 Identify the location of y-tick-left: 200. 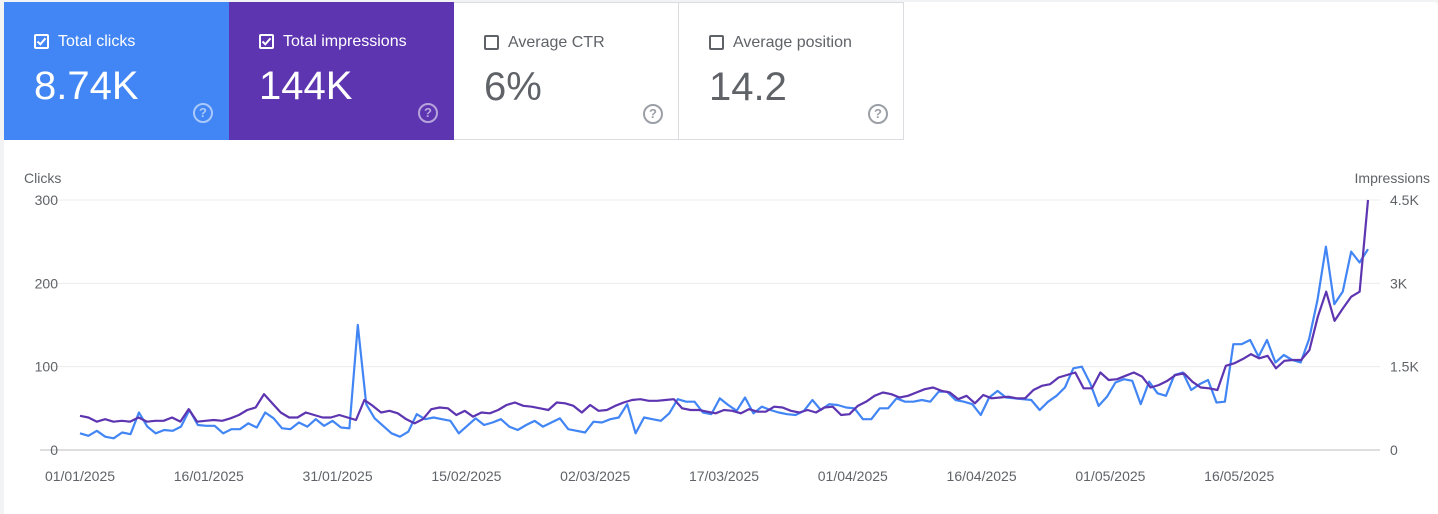
(47, 283).